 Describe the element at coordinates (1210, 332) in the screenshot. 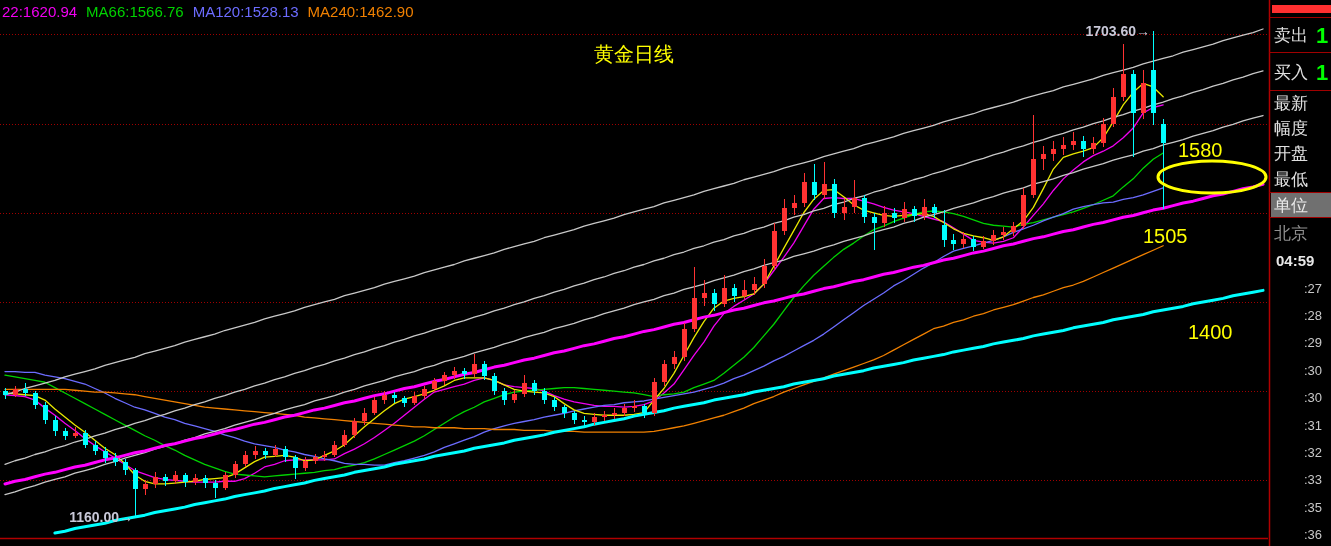

I see `annotation: 1400` at that location.